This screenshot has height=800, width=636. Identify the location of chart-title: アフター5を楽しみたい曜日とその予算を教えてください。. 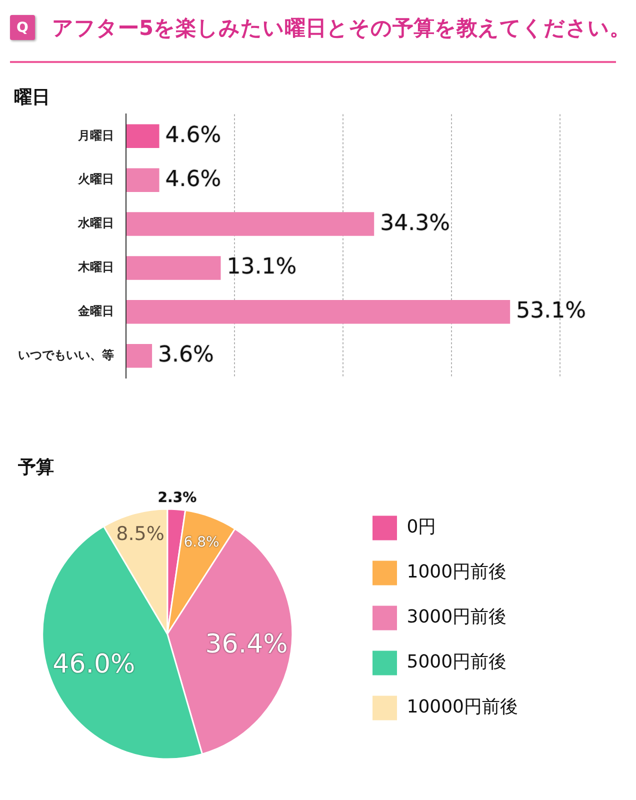
(341, 28).